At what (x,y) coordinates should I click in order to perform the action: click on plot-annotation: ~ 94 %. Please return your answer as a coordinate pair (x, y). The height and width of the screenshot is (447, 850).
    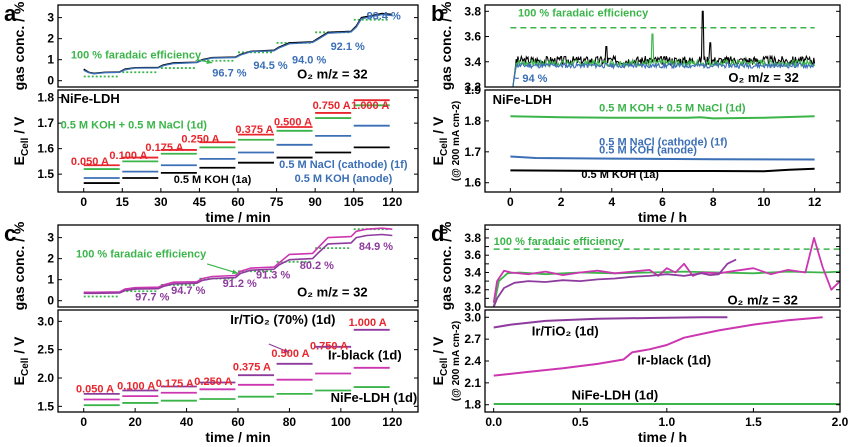
    Looking at the image, I should click on (530, 79).